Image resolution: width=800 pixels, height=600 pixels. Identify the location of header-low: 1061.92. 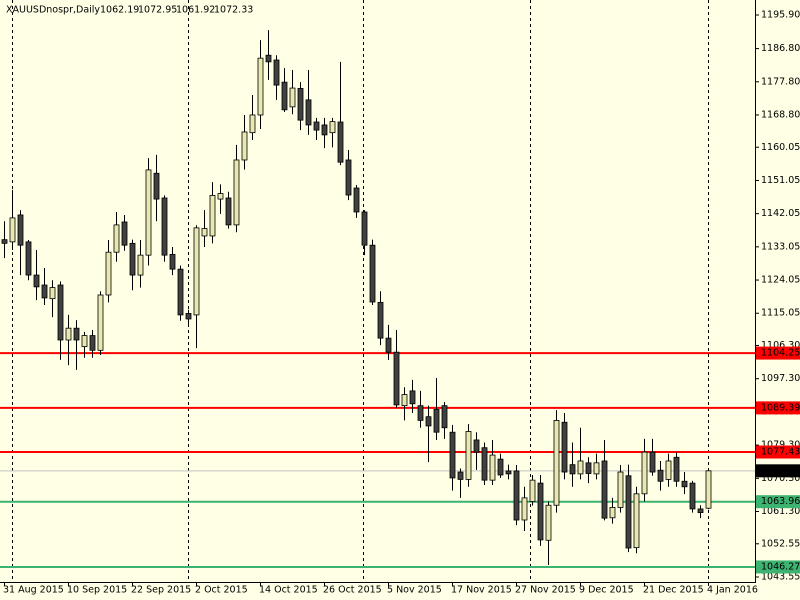
(195, 10).